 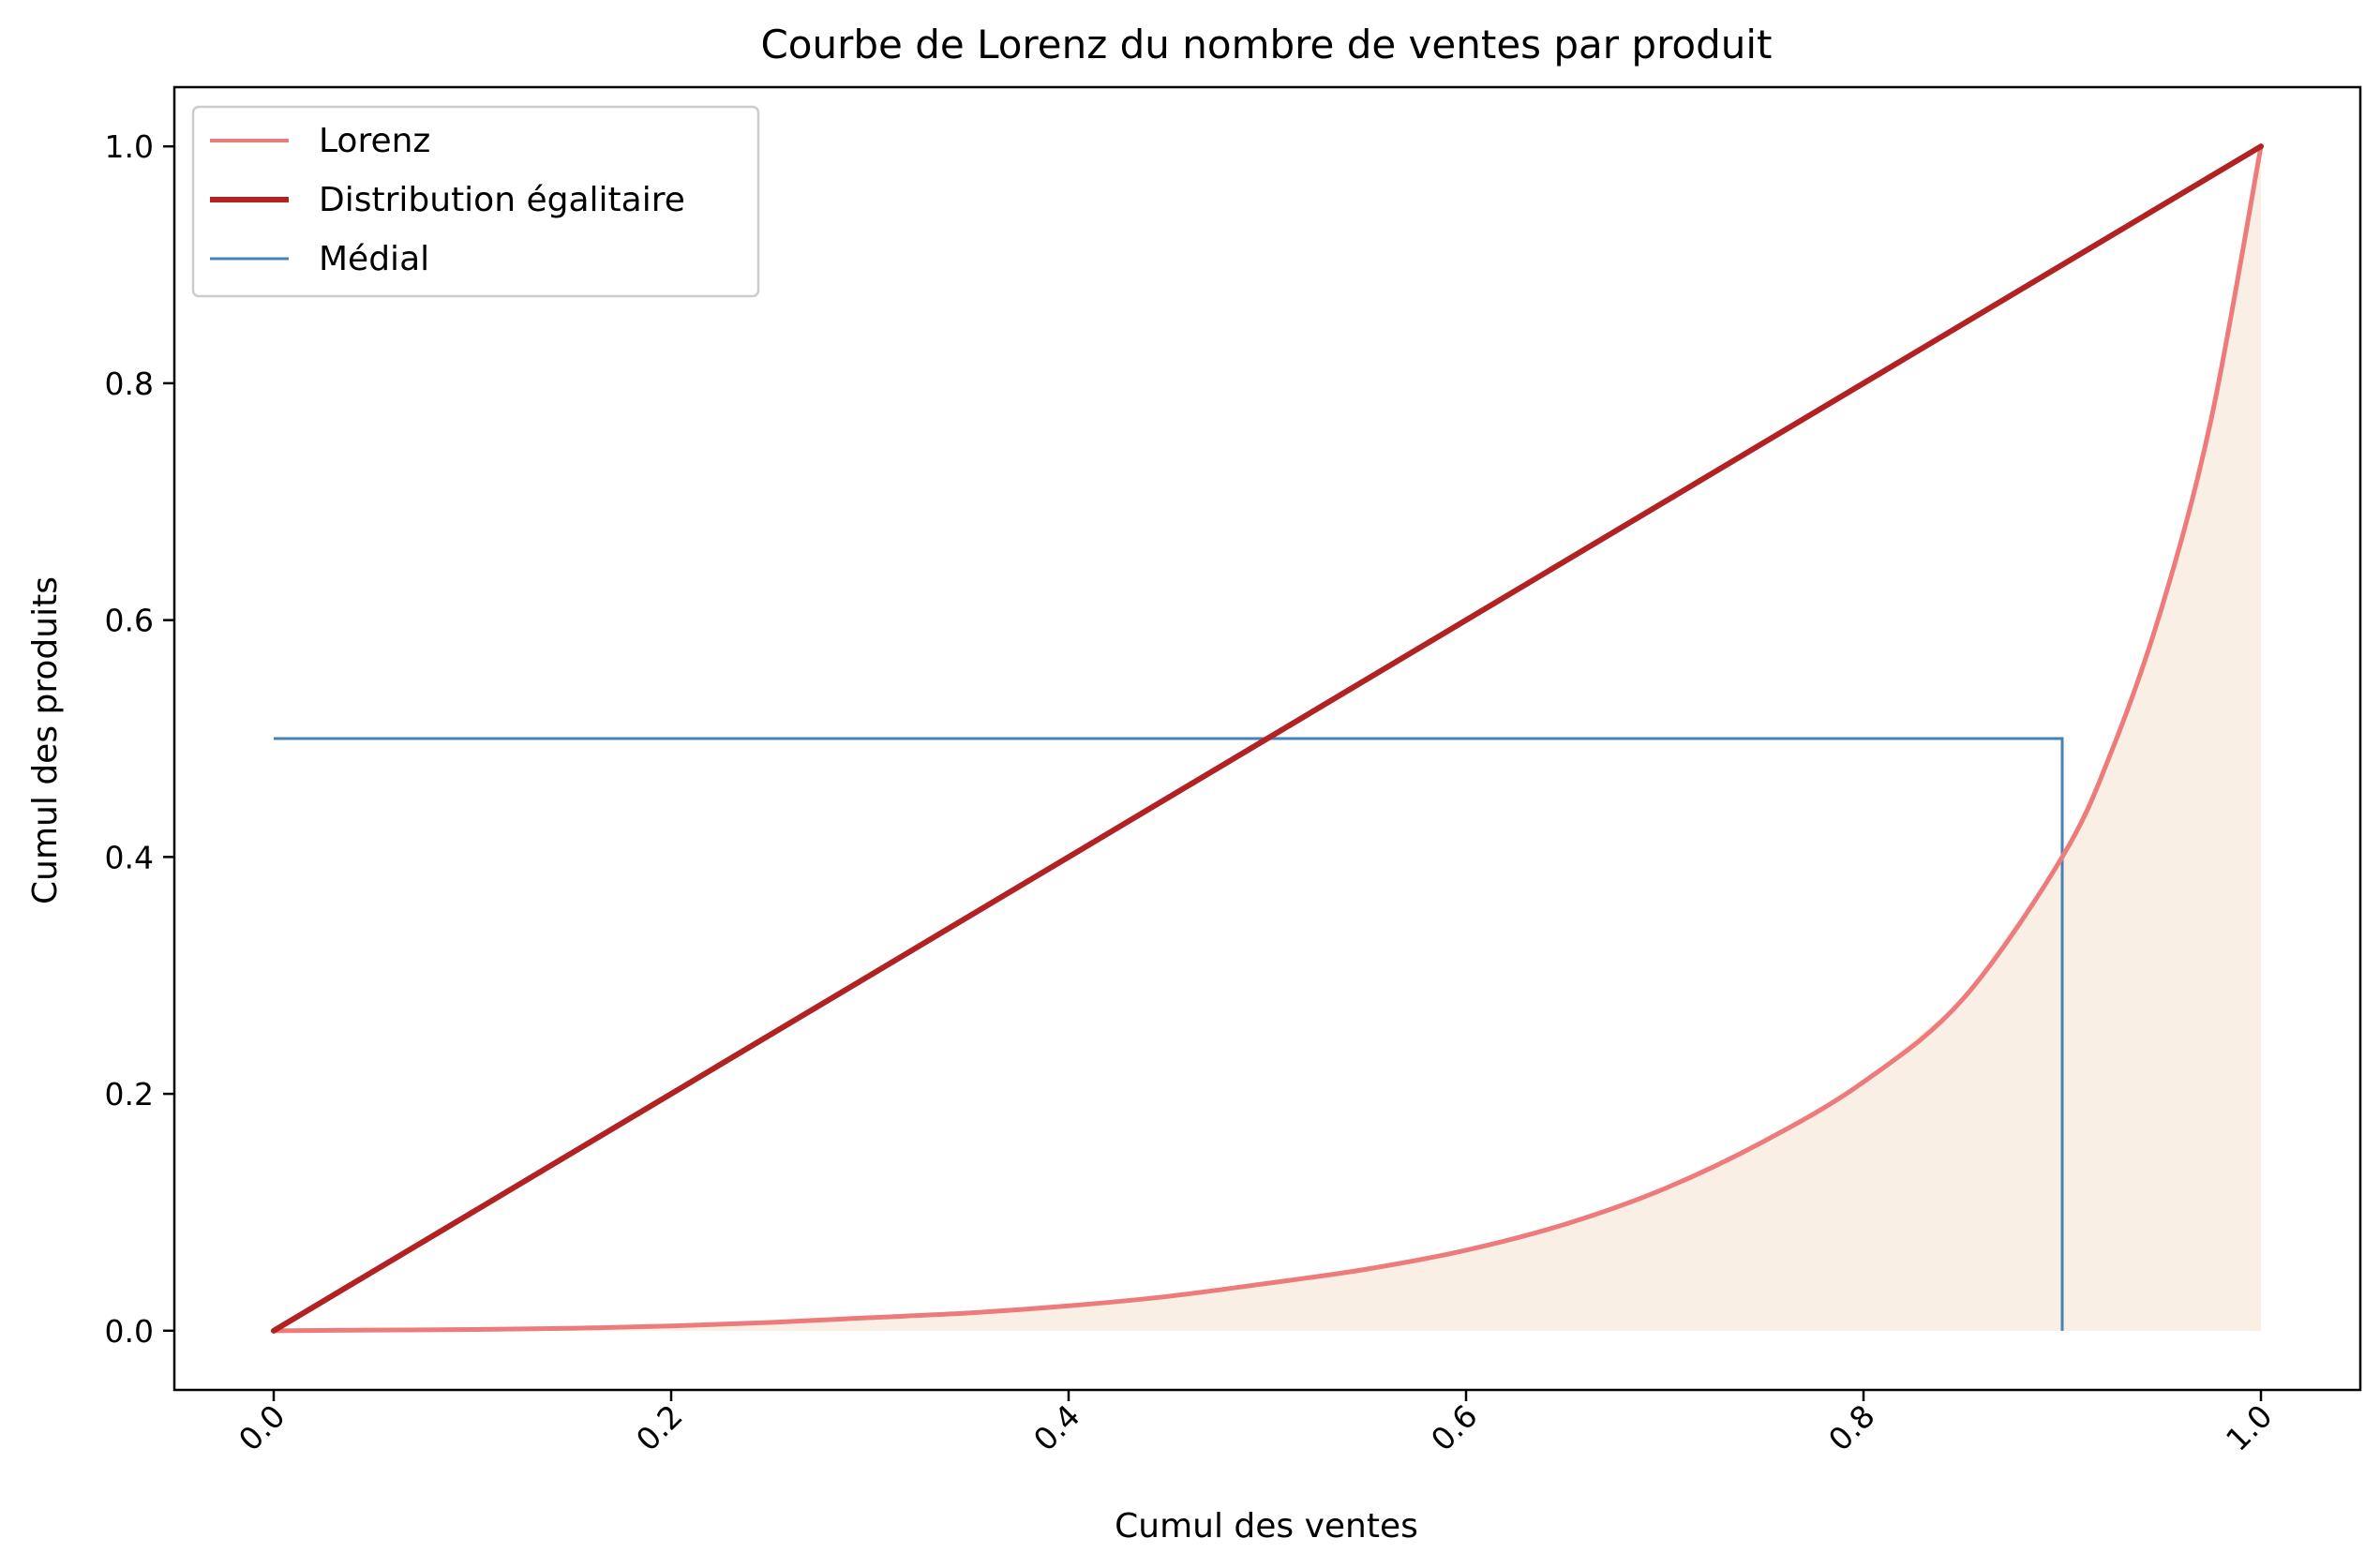 What do you see at coordinates (129, 146) in the screenshot?
I see `y-tick-label: 1.0` at bounding box center [129, 146].